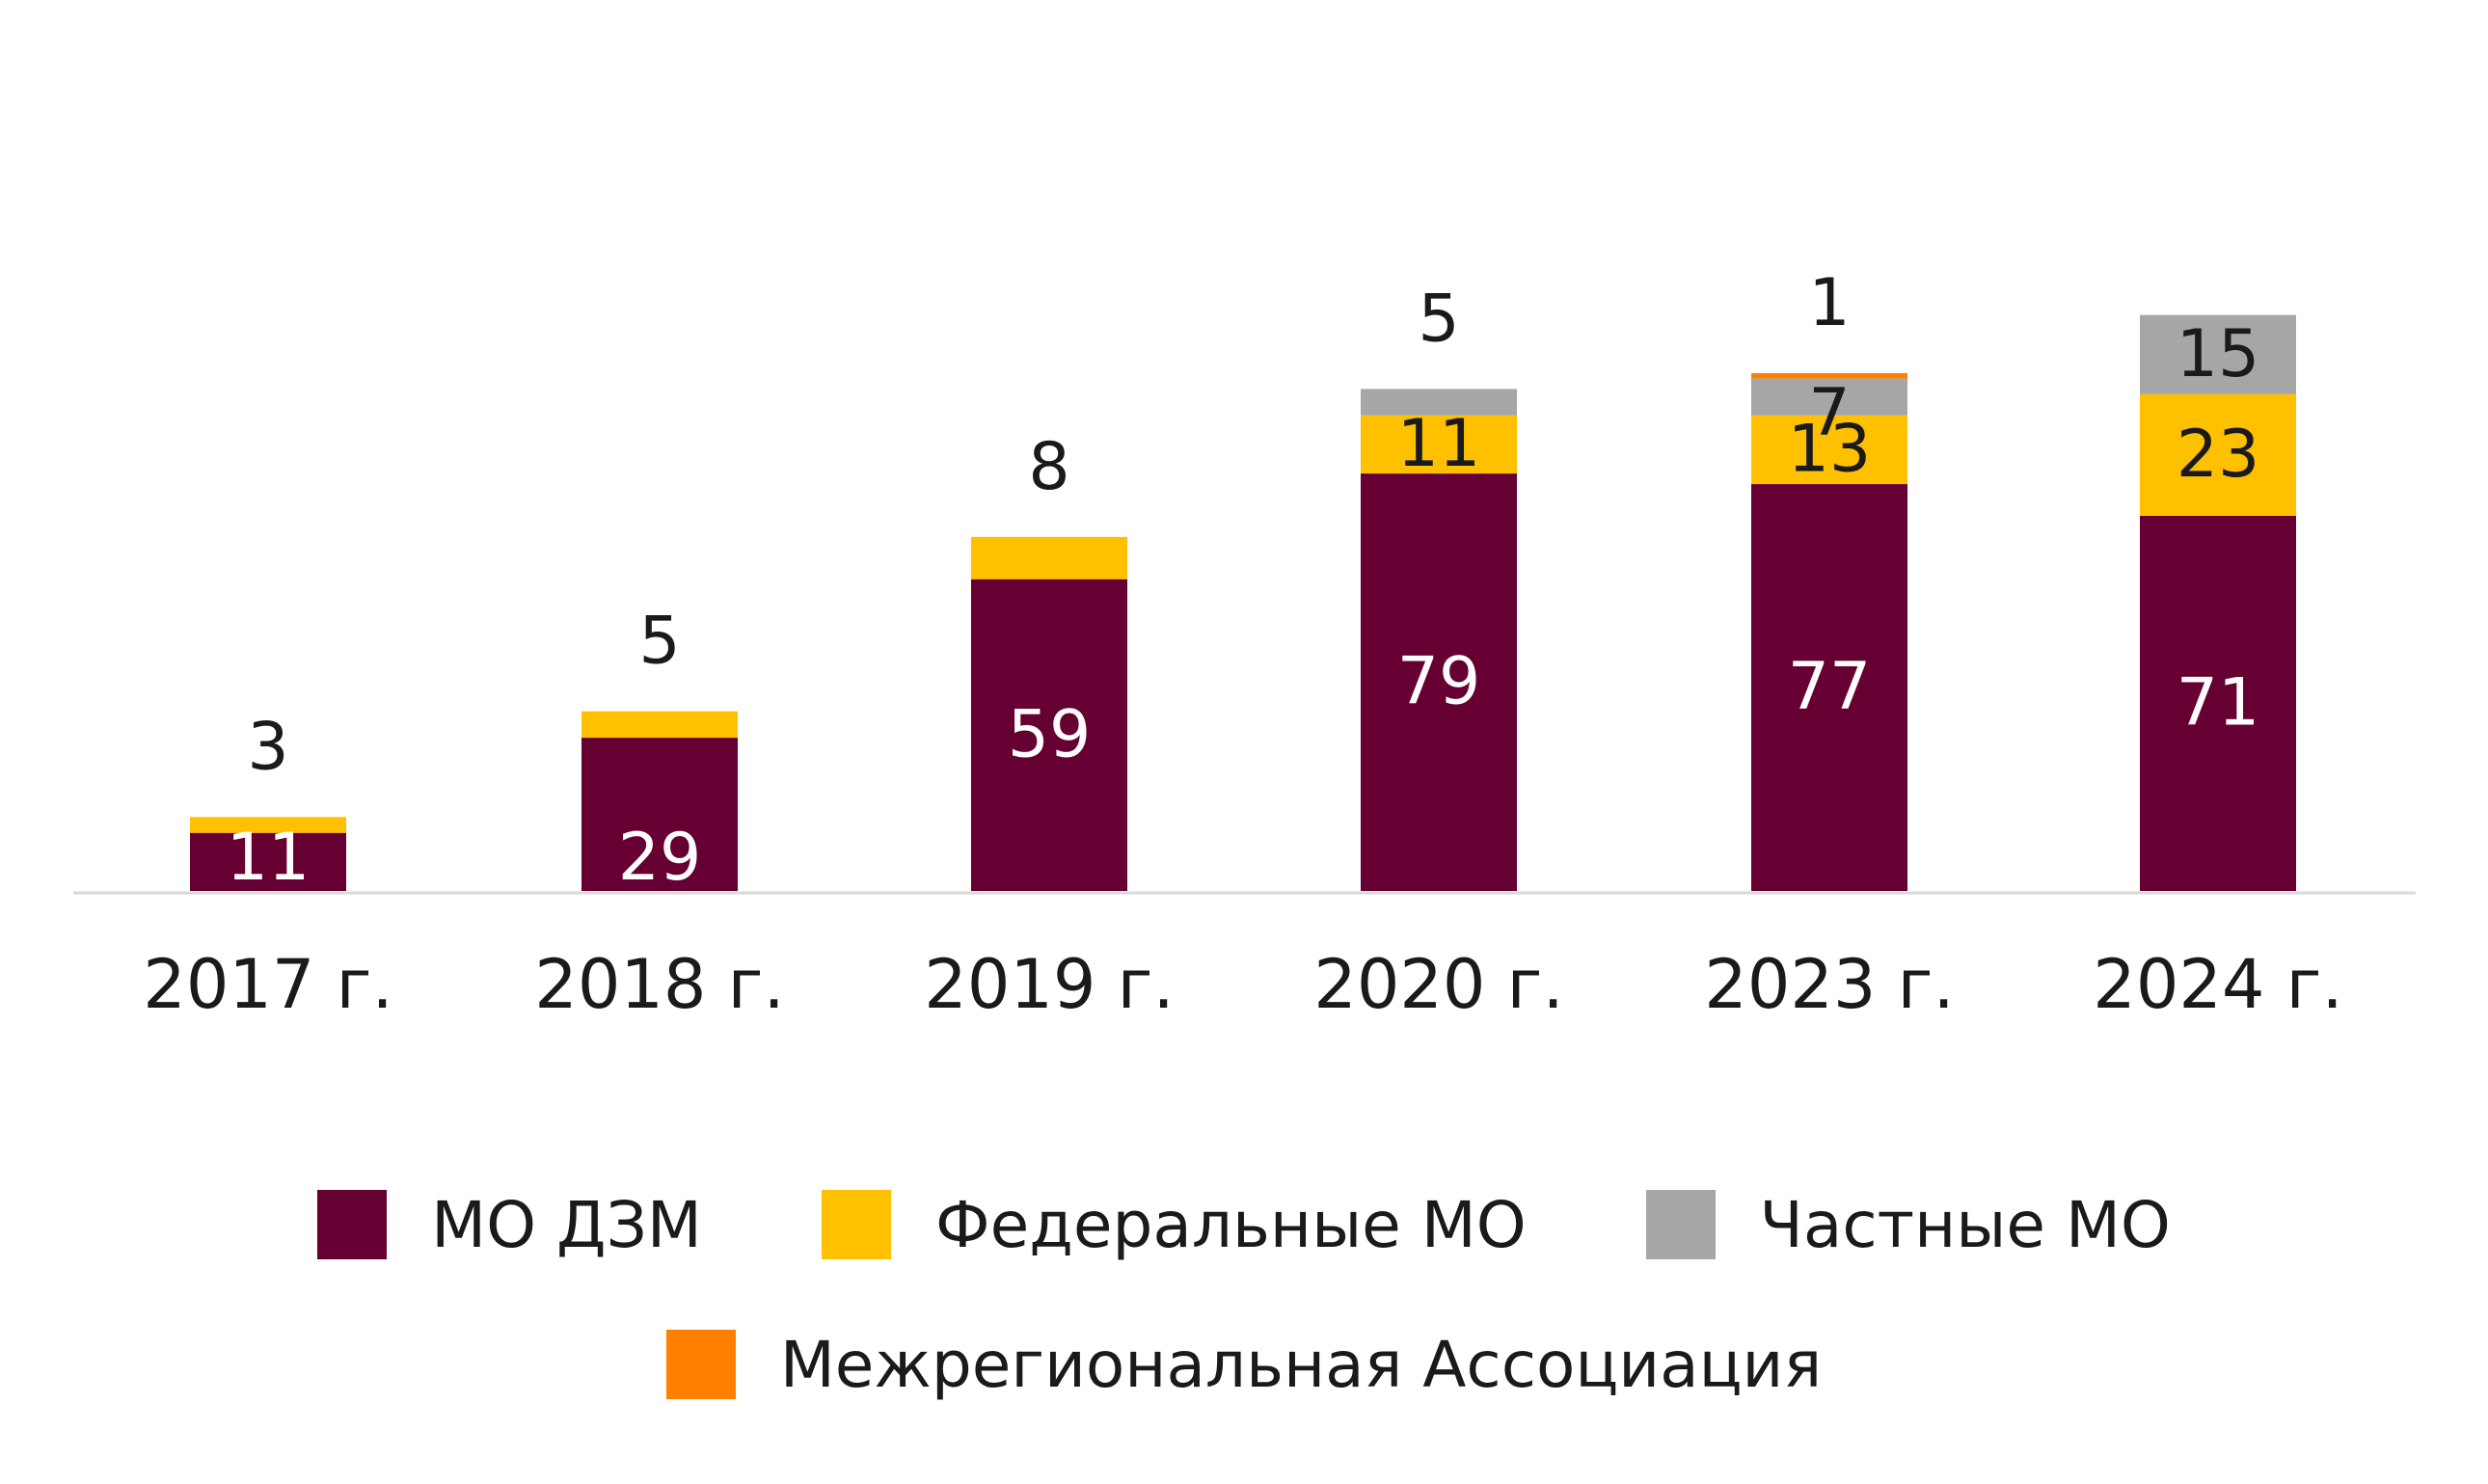  What do you see at coordinates (1230, 1224) in the screenshot?
I see `legend-label-federal-mo: Федеральные МО` at bounding box center [1230, 1224].